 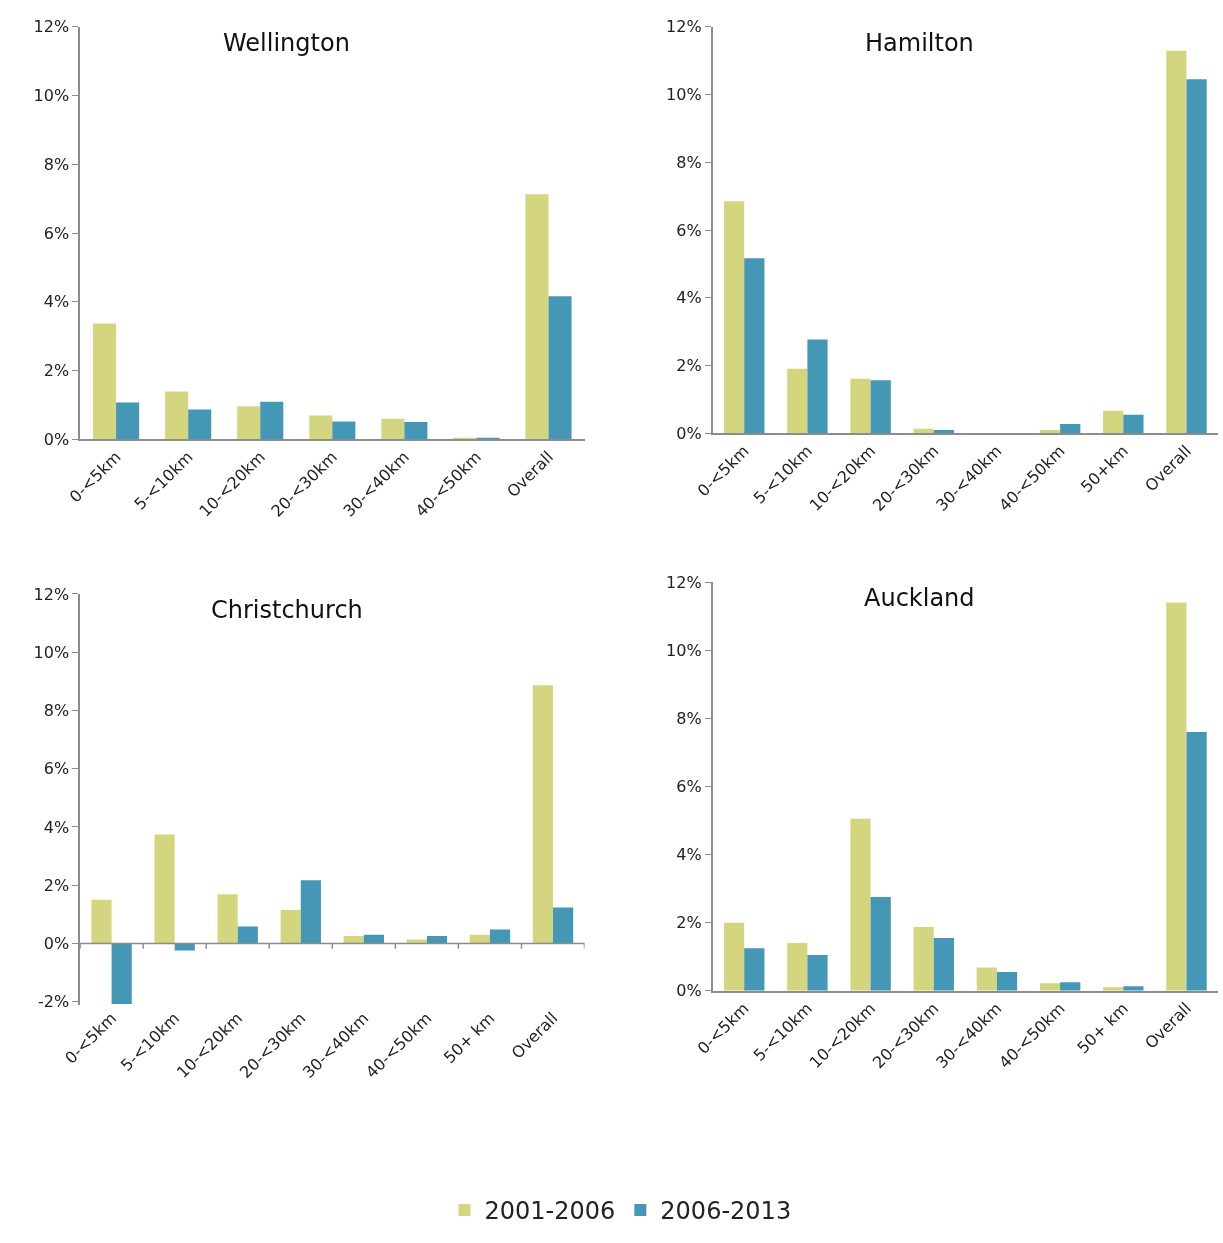 What do you see at coordinates (919, 598) in the screenshot?
I see `chart-title: Auckland` at bounding box center [919, 598].